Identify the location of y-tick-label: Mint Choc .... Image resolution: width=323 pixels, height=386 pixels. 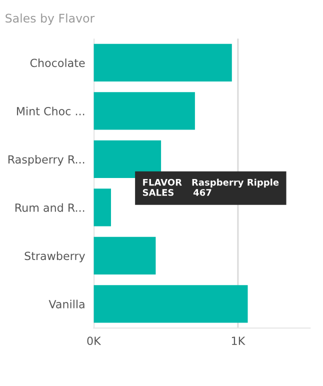
(50, 111).